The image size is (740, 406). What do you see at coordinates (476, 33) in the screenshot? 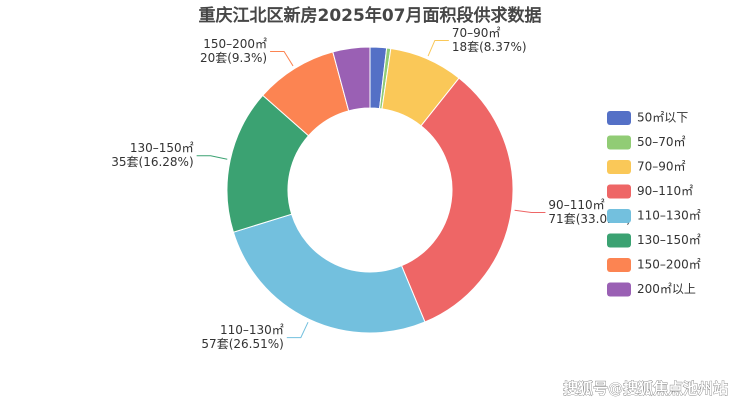
I see `slice-label-name: 70–90㎡` at bounding box center [476, 33].